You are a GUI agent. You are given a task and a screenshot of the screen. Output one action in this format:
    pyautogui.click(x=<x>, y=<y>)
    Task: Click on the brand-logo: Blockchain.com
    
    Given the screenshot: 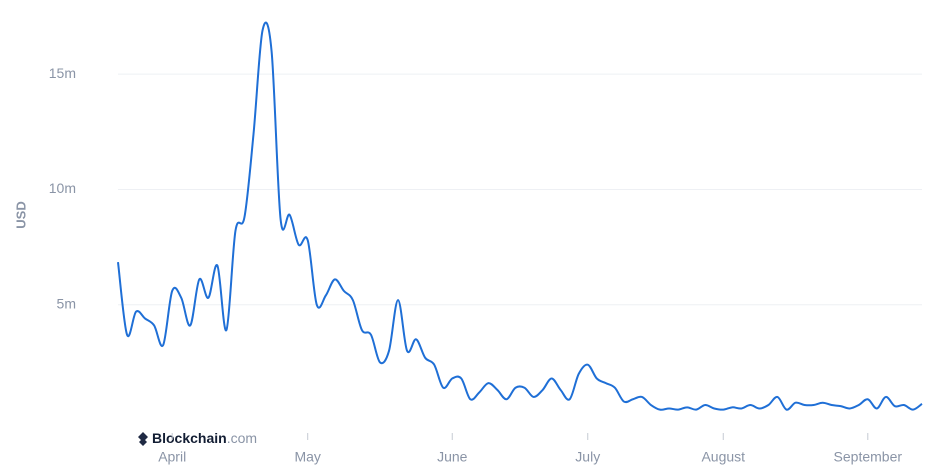 What is the action you would take?
    pyautogui.click(x=197, y=438)
    